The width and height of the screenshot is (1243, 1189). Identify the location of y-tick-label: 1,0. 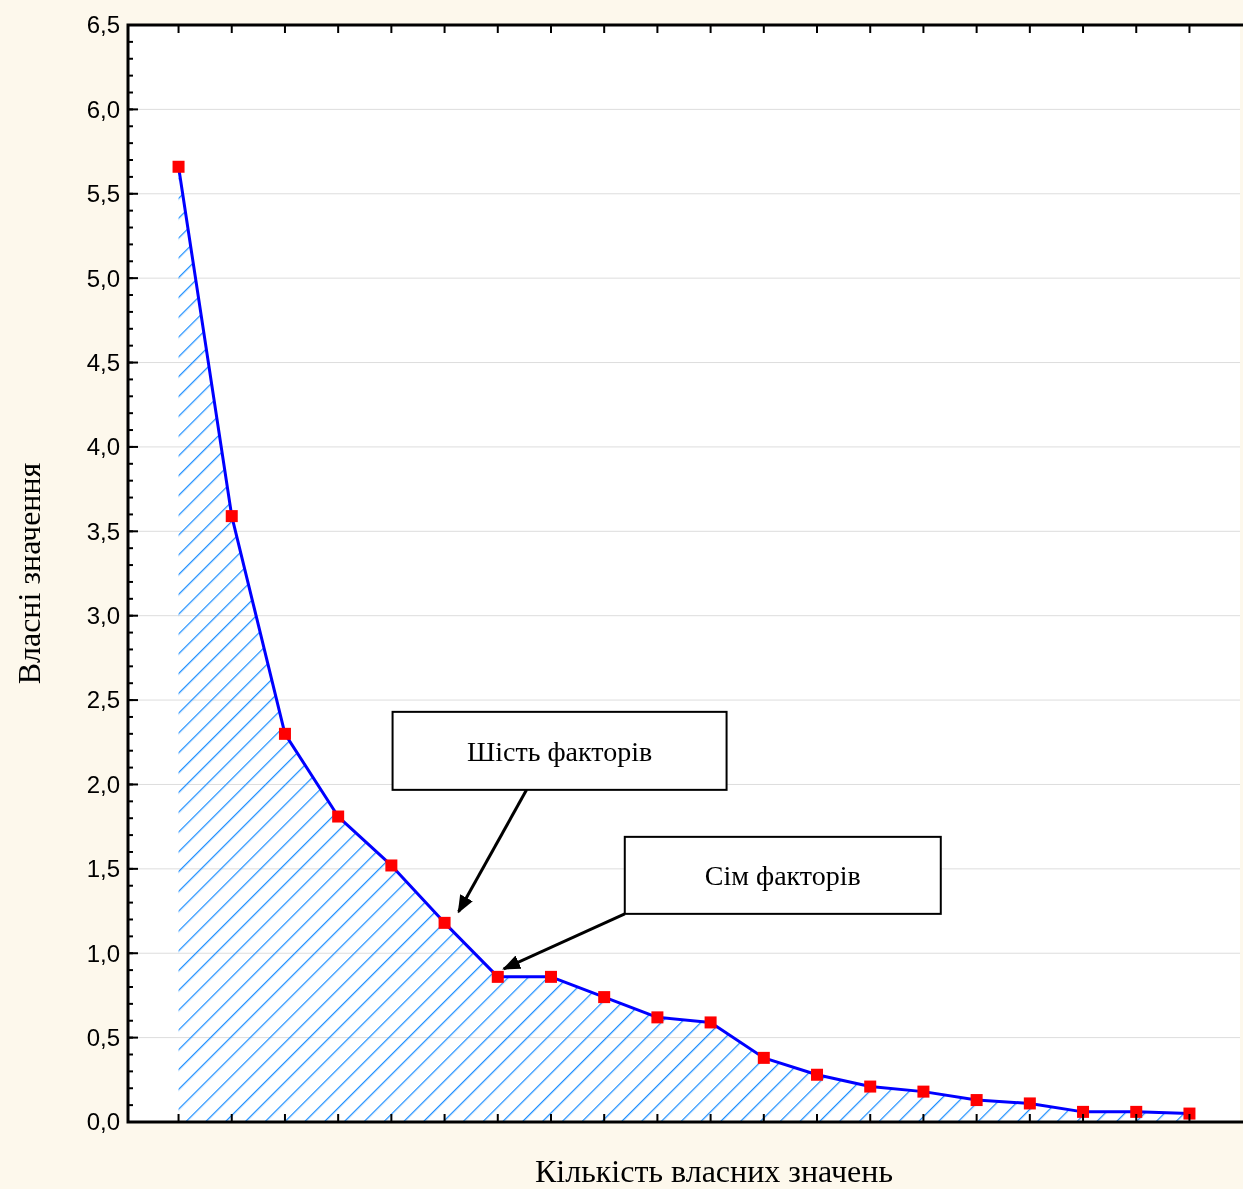
(103, 953).